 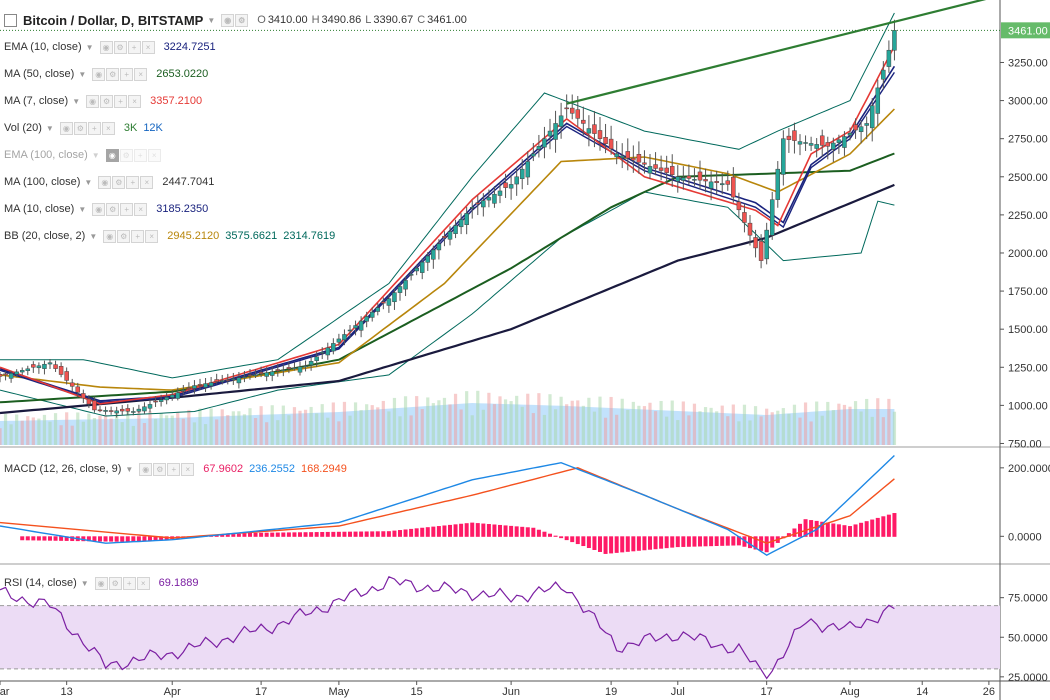 I want to click on collapse-icon, so click(x=10, y=20).